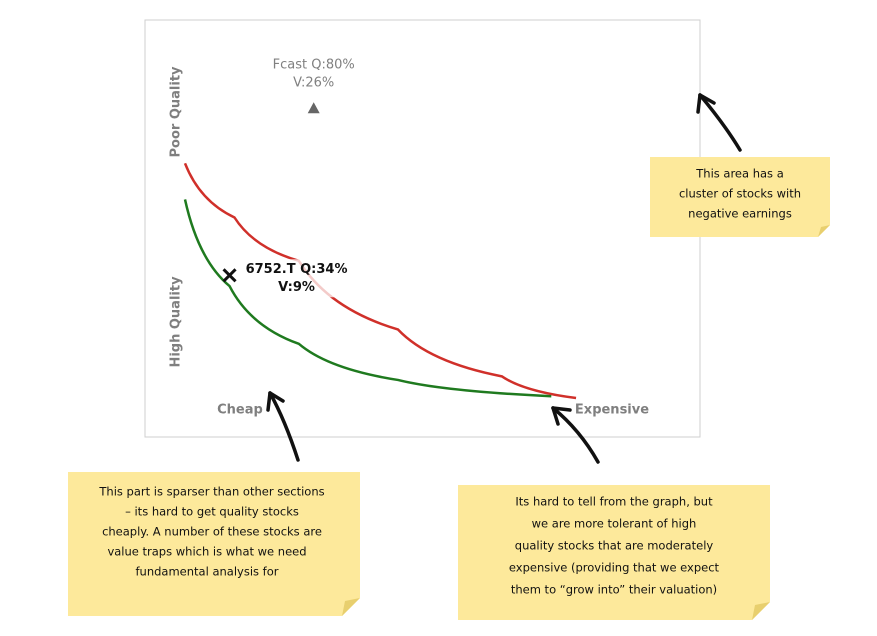  Describe the element at coordinates (612, 410) in the screenshot. I see `x-label-right: Expensive` at that location.